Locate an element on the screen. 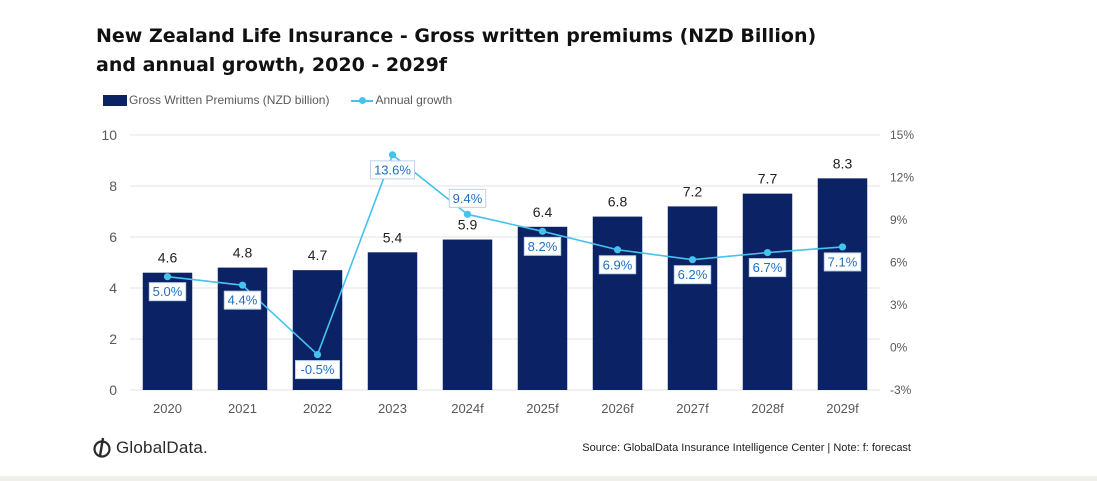 The height and width of the screenshot is (481, 1097). legend-item-growth: Annual growth is located at coordinates (401, 100).